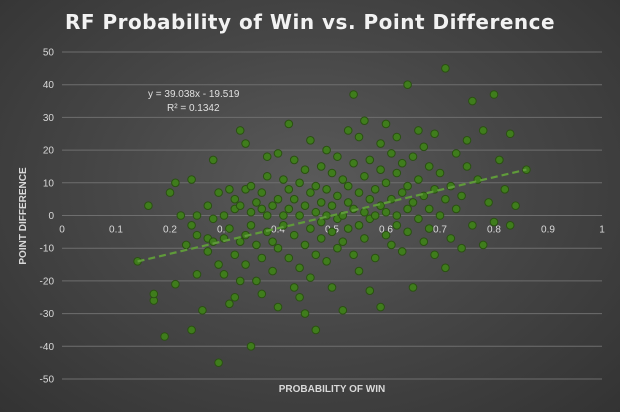 This screenshot has width=620, height=412. Describe the element at coordinates (47, 314) in the screenshot. I see `y-tick-label: -30` at that location.